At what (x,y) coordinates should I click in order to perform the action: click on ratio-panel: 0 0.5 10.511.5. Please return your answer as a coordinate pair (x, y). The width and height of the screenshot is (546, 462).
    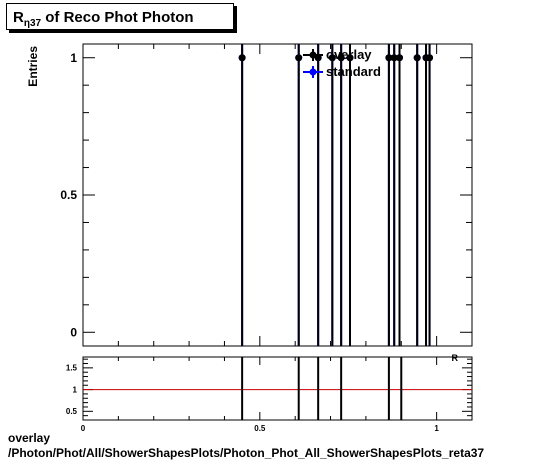
    Looking at the image, I should click on (269, 394).